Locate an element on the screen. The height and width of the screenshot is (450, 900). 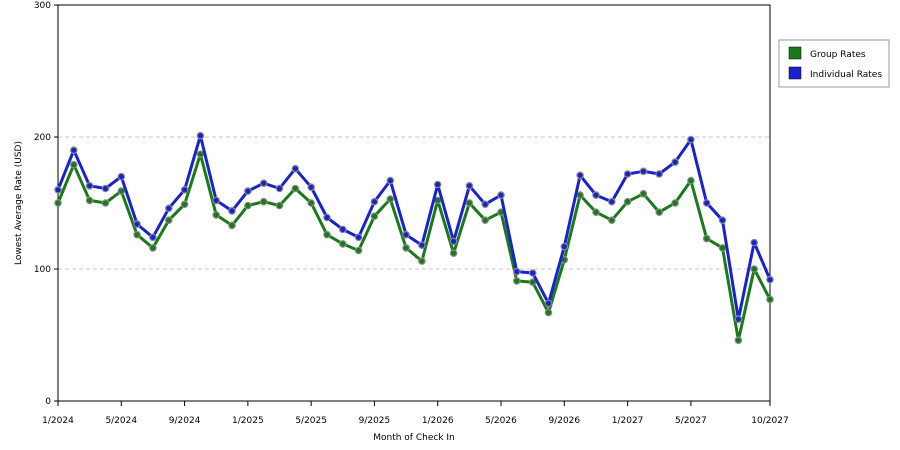
x-tick-label: 5/2026 is located at coordinates (501, 421).